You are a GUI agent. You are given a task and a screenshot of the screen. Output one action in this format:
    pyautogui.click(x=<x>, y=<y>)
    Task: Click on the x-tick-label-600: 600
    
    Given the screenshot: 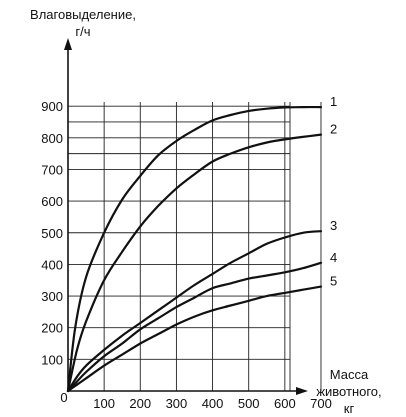 What is the action you would take?
    pyautogui.click(x=285, y=402)
    